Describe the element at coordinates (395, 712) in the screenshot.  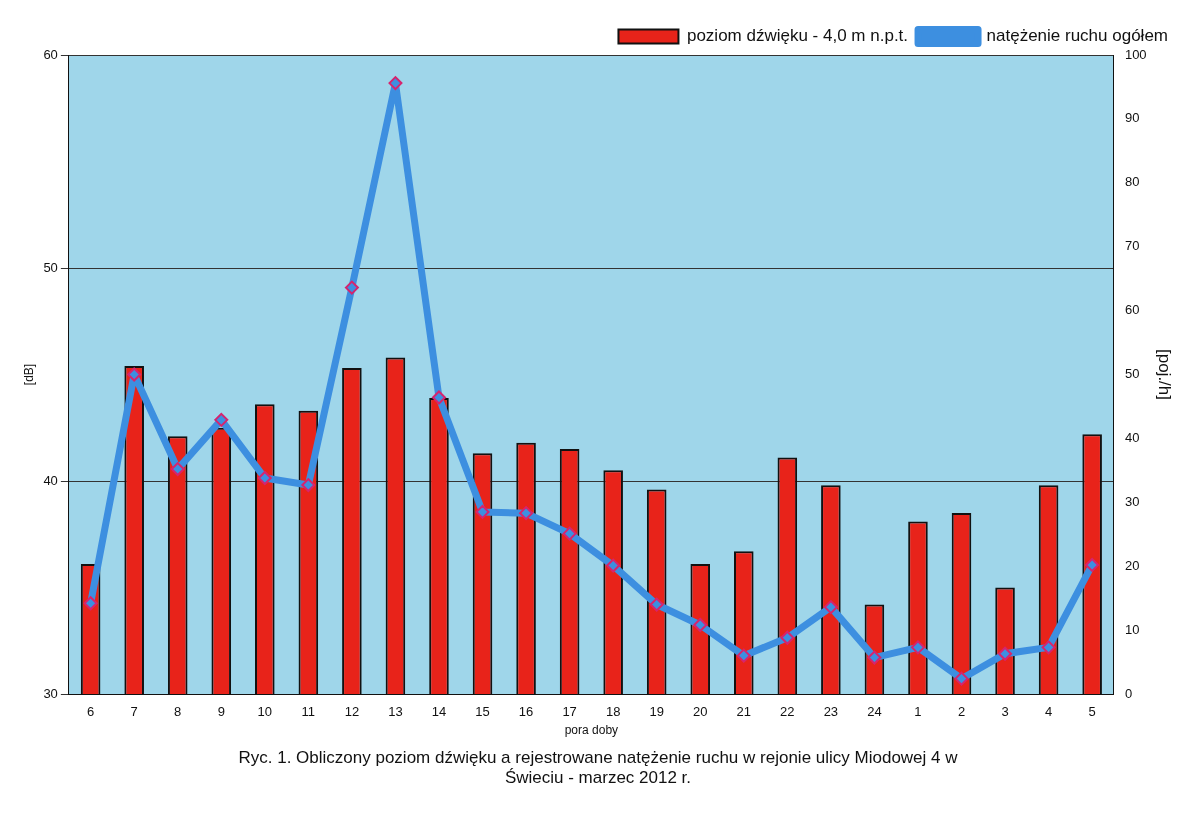
I see `x-tick-label: 13` at that location.